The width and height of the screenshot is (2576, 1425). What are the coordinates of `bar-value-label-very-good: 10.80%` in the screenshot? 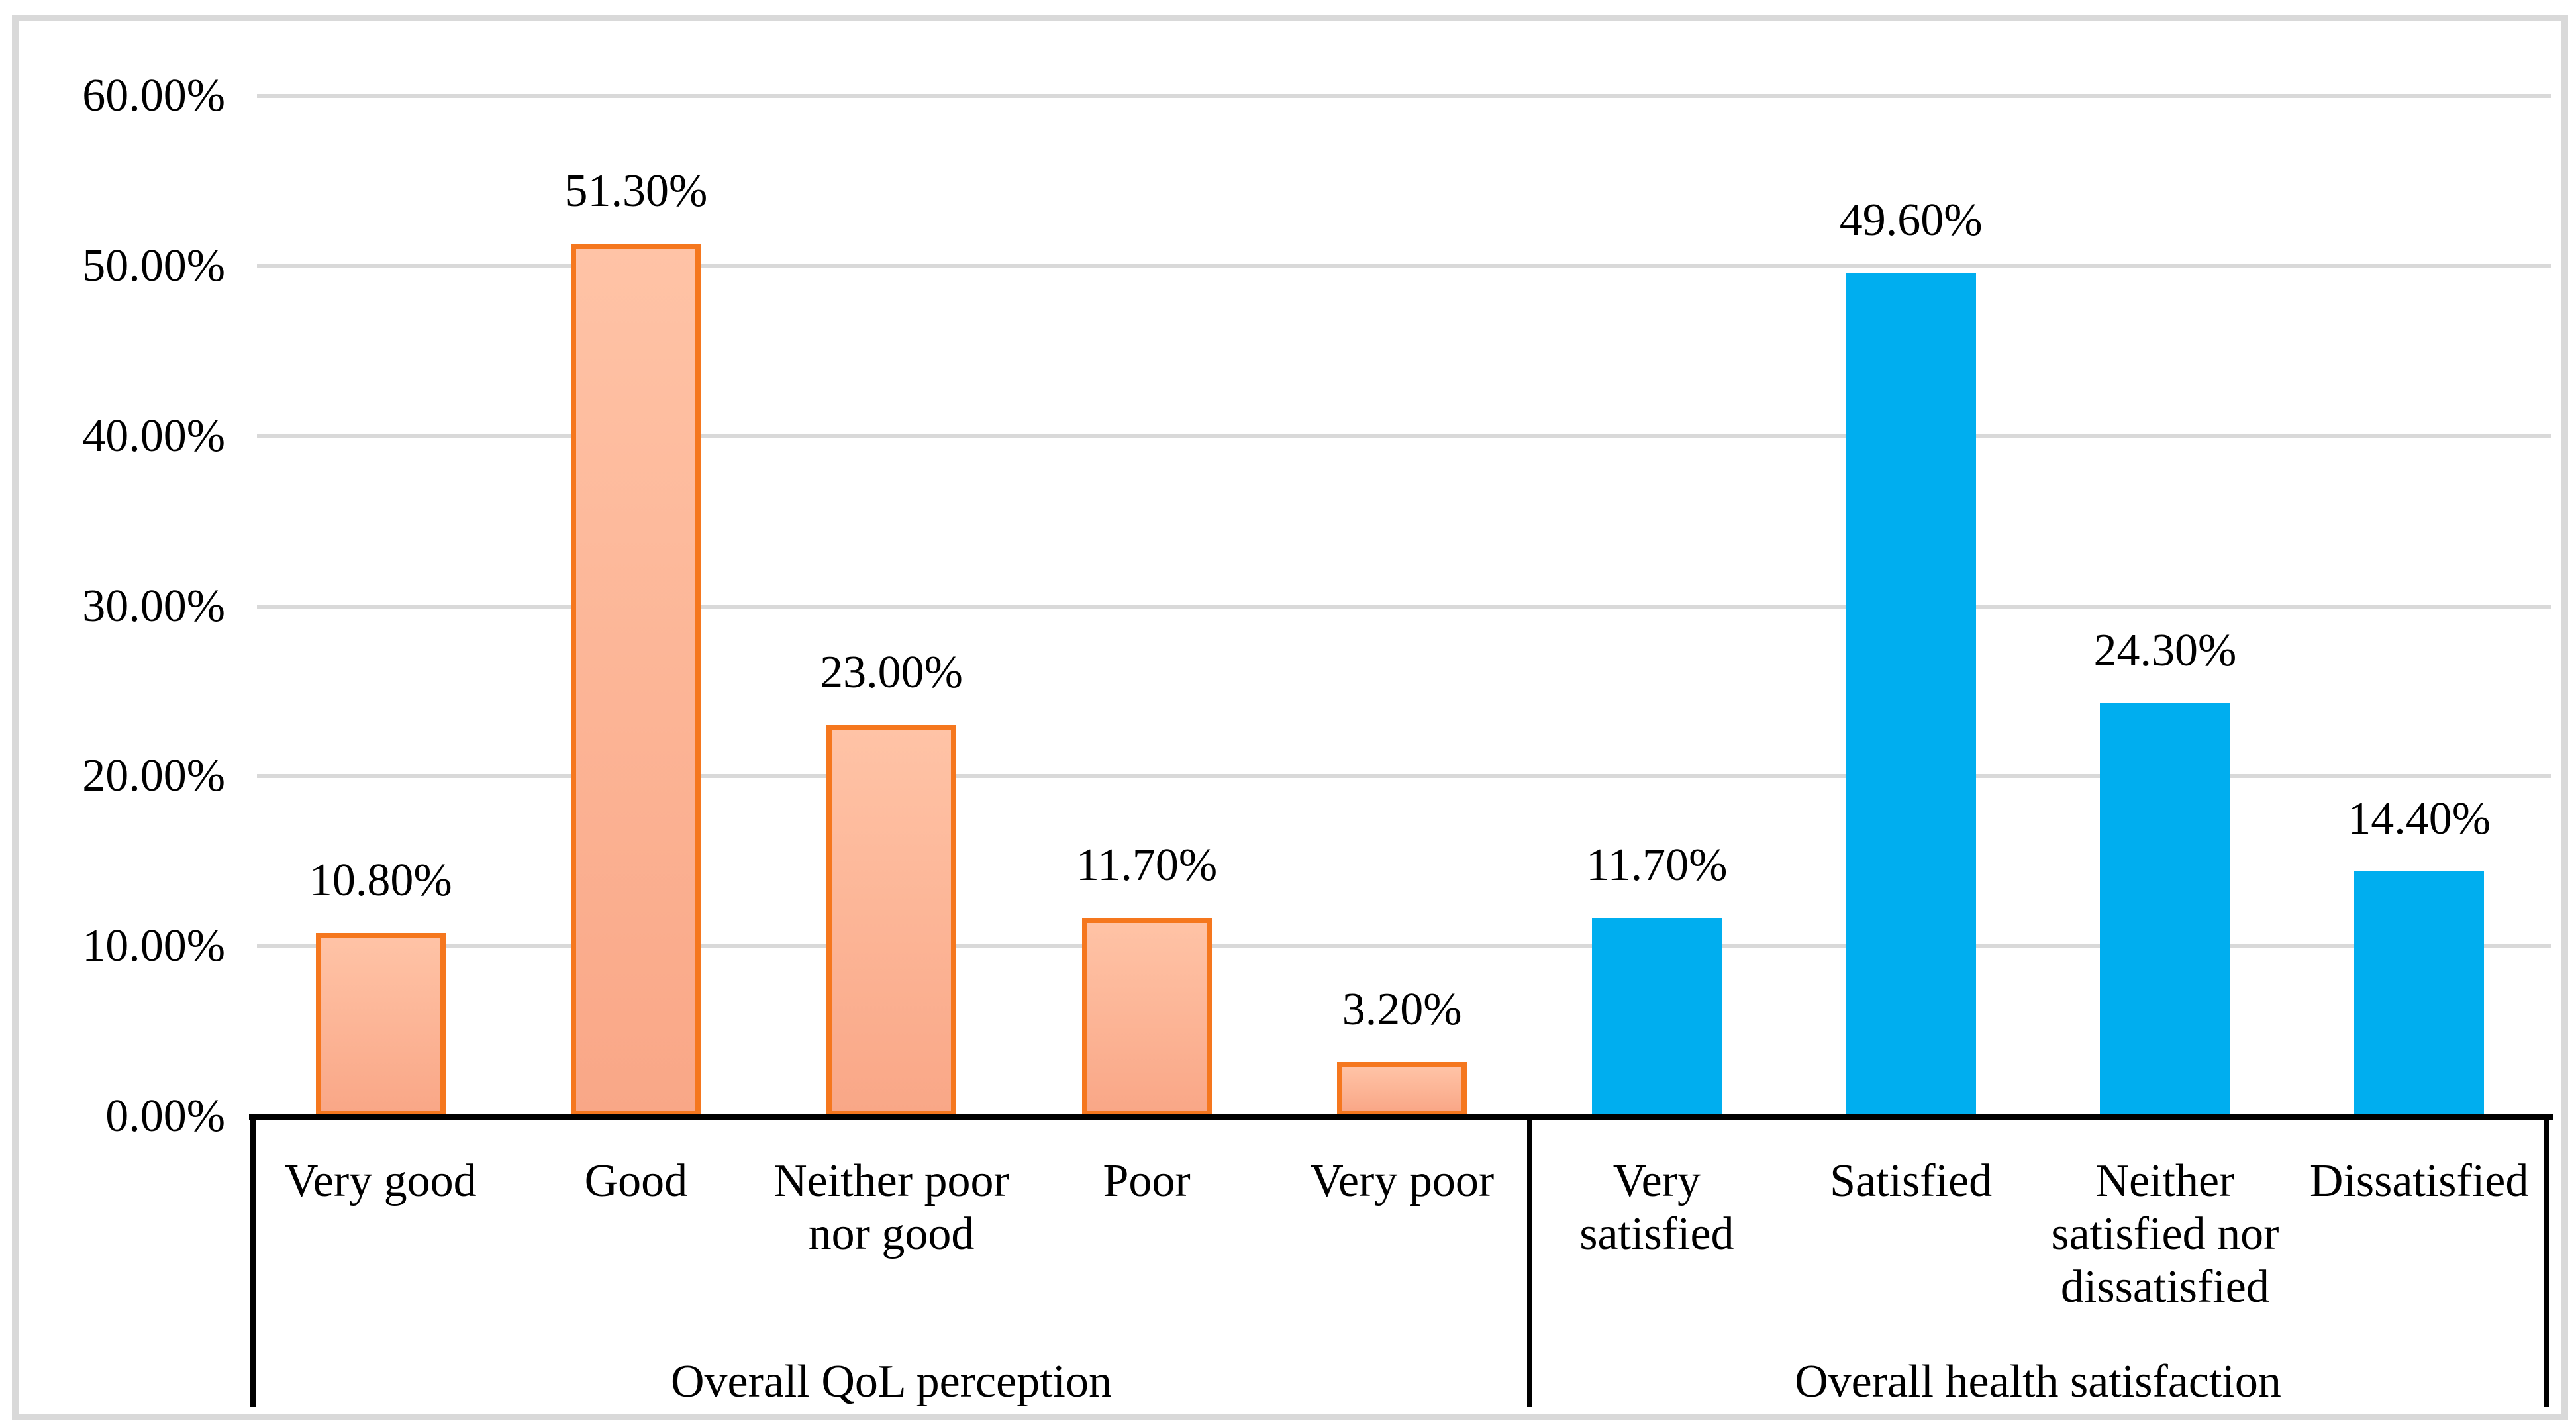 It's located at (380, 880).